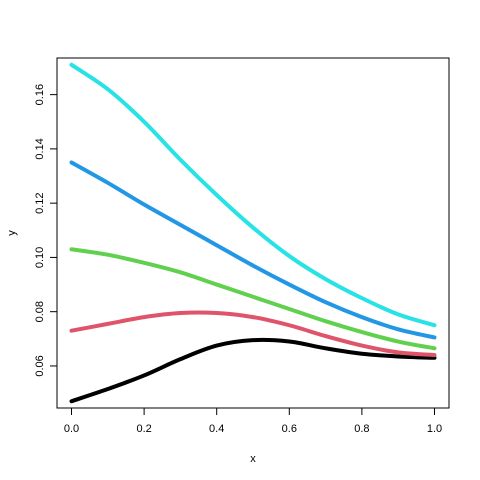 The image size is (480, 480). Describe the element at coordinates (40, 365) in the screenshot. I see `y-tick-label: 0.06` at that location.